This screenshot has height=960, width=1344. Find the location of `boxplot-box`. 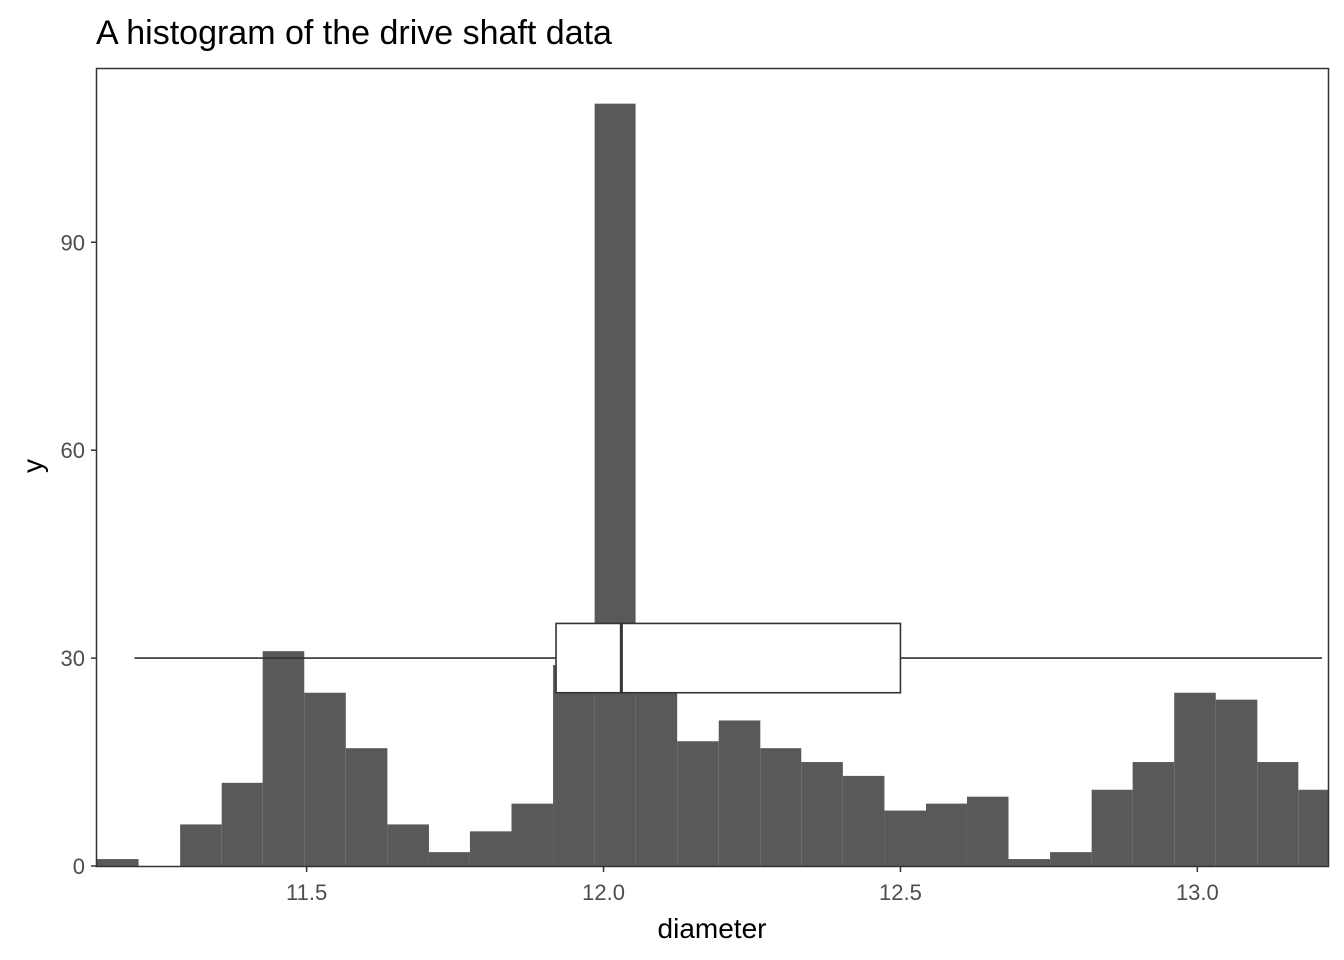

boxplot-box is located at coordinates (728, 658).